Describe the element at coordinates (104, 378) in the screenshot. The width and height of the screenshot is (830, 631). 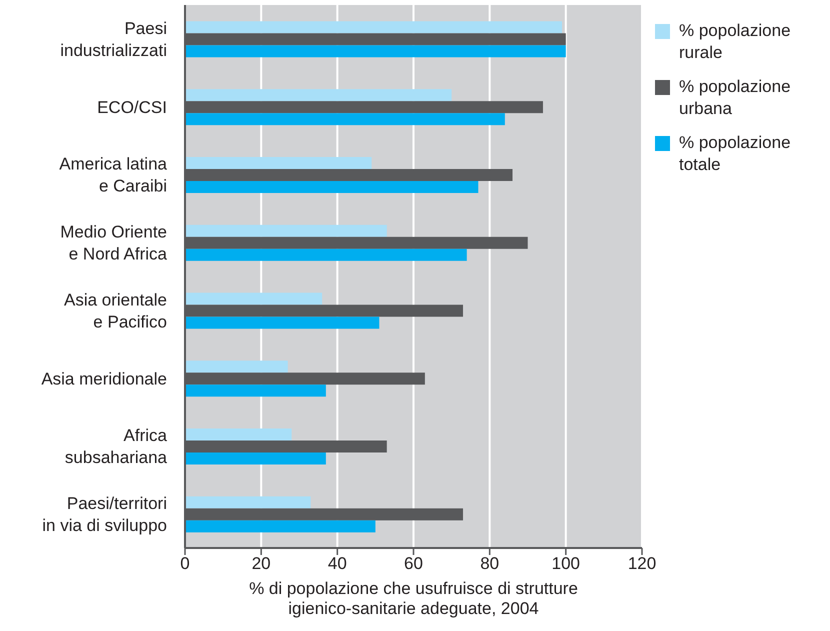
I see `y-tick-label: Asia meridionale` at that location.